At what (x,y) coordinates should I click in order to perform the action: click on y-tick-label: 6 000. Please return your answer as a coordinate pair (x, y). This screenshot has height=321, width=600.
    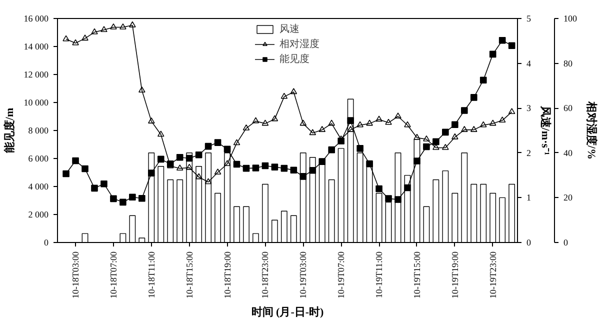
    Looking at the image, I should click on (38, 159).